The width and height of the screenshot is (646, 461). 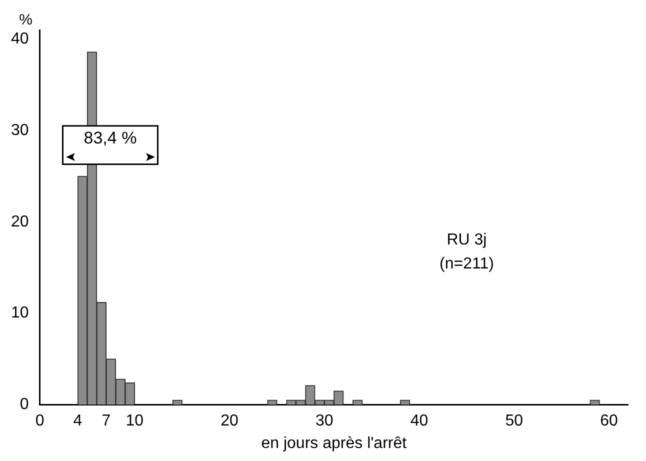 I want to click on annotation: 83,4 %, so click(x=110, y=138).